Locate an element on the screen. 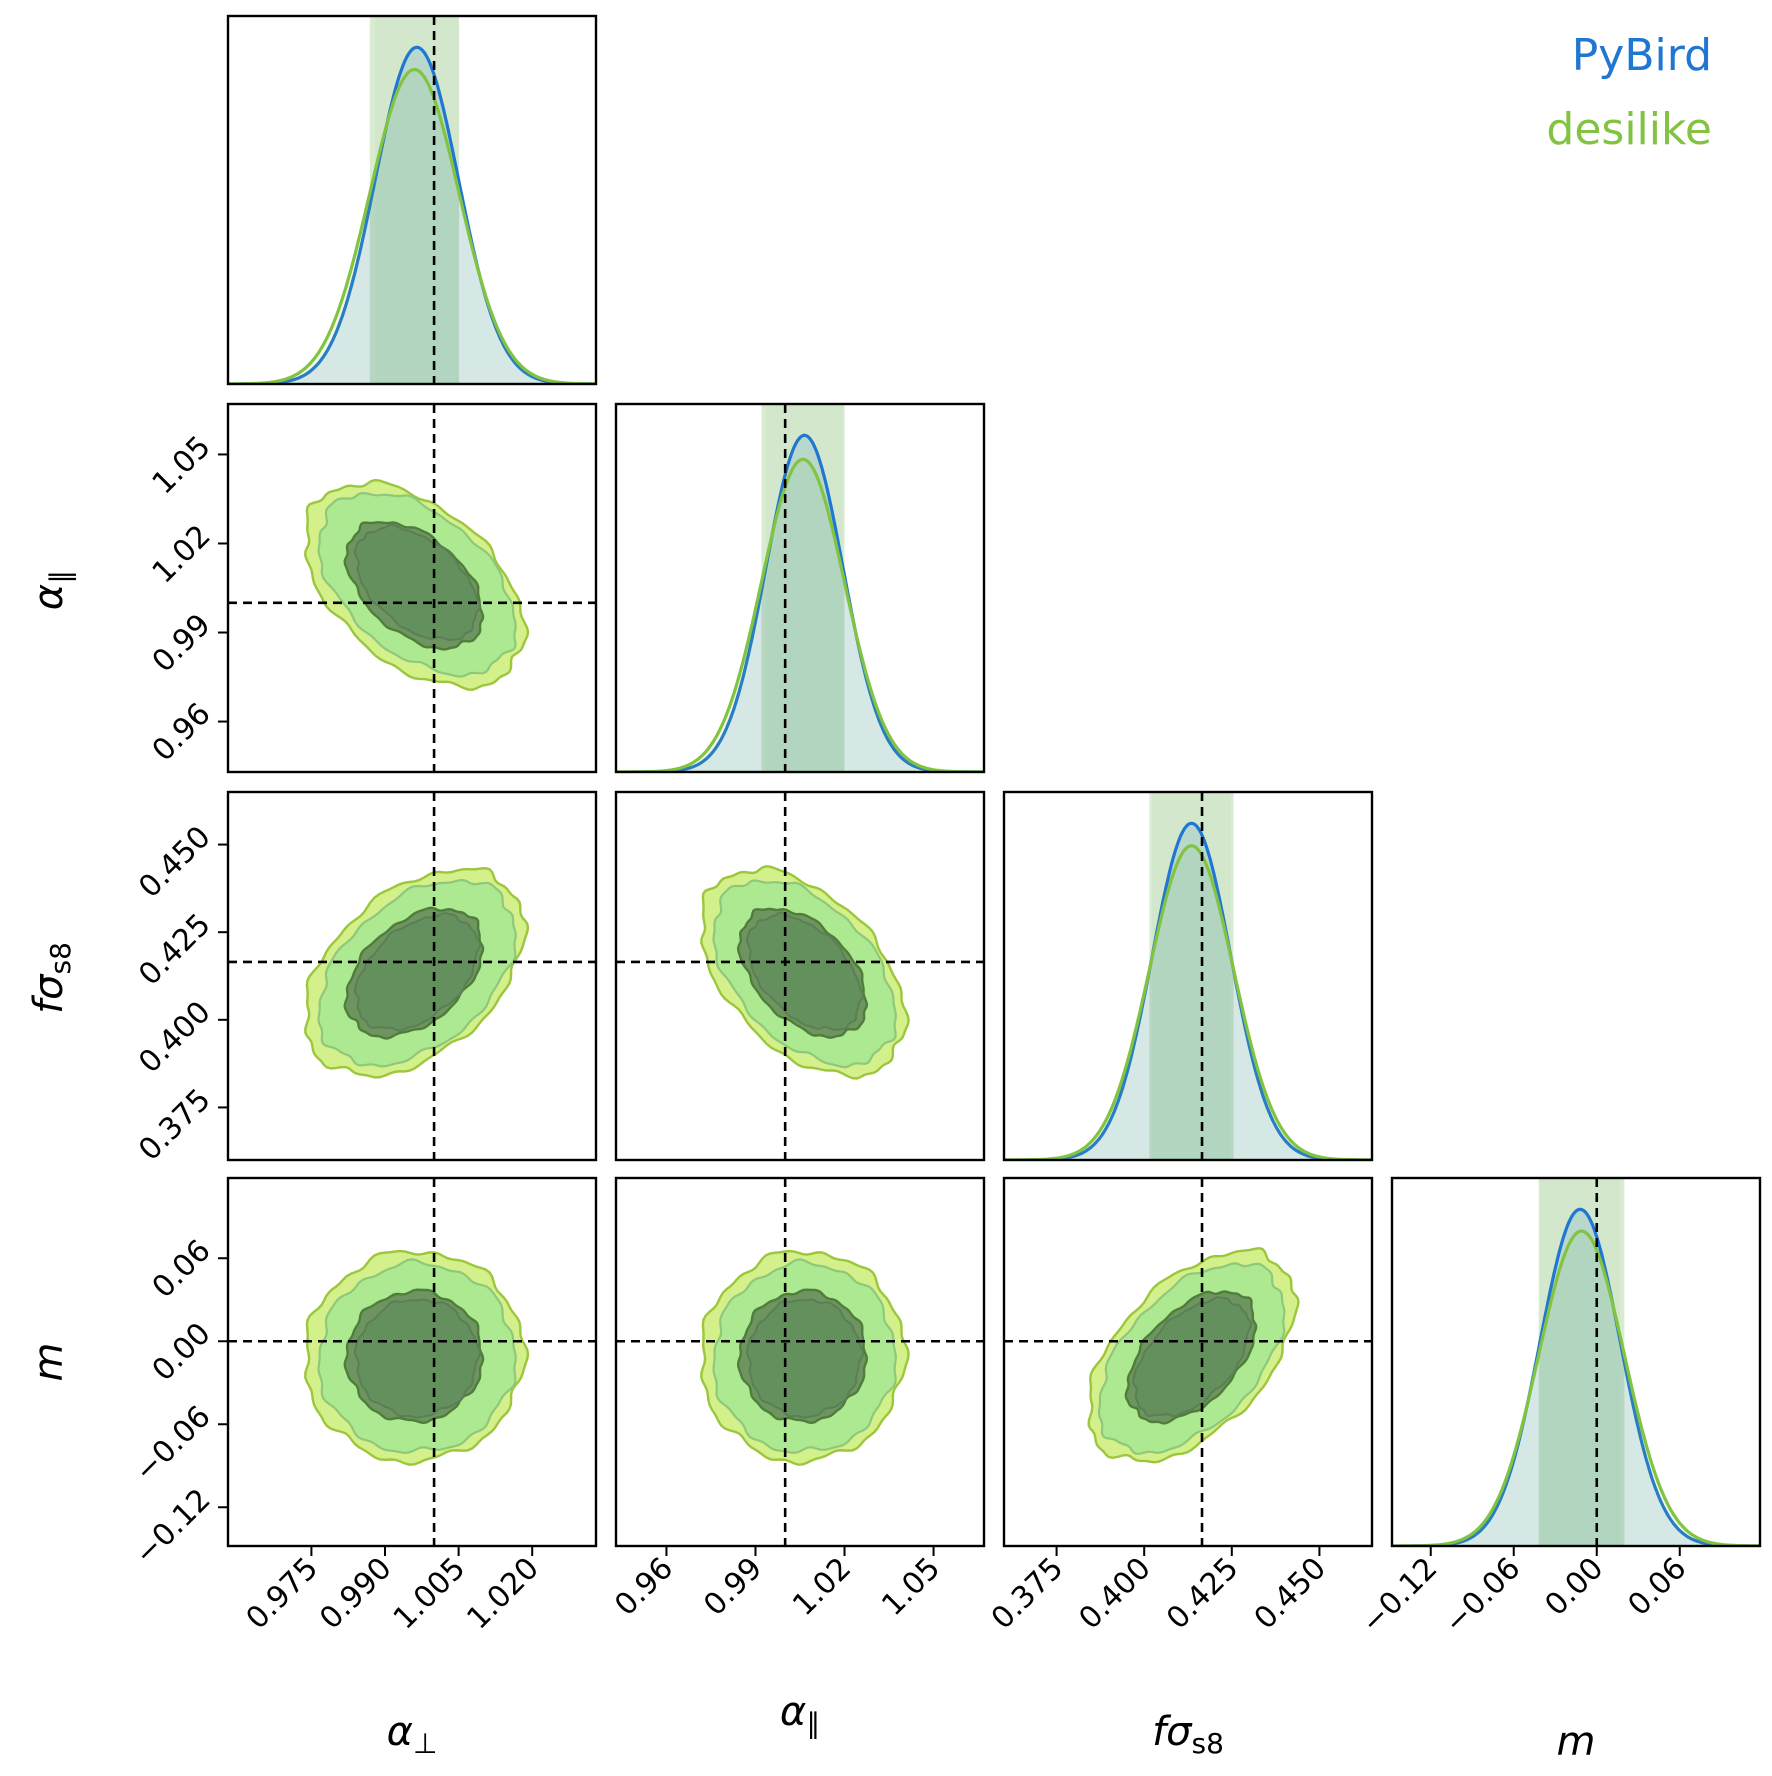  y-axis-label-alpha-par: α∥ is located at coordinates (51, 590).